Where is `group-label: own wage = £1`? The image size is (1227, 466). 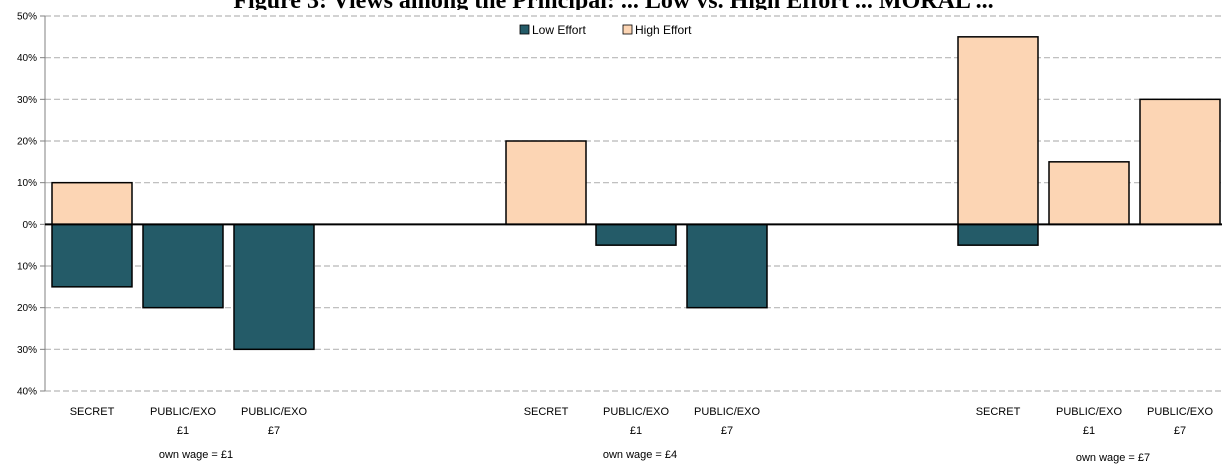
group-label: own wage = £1 is located at coordinates (196, 455).